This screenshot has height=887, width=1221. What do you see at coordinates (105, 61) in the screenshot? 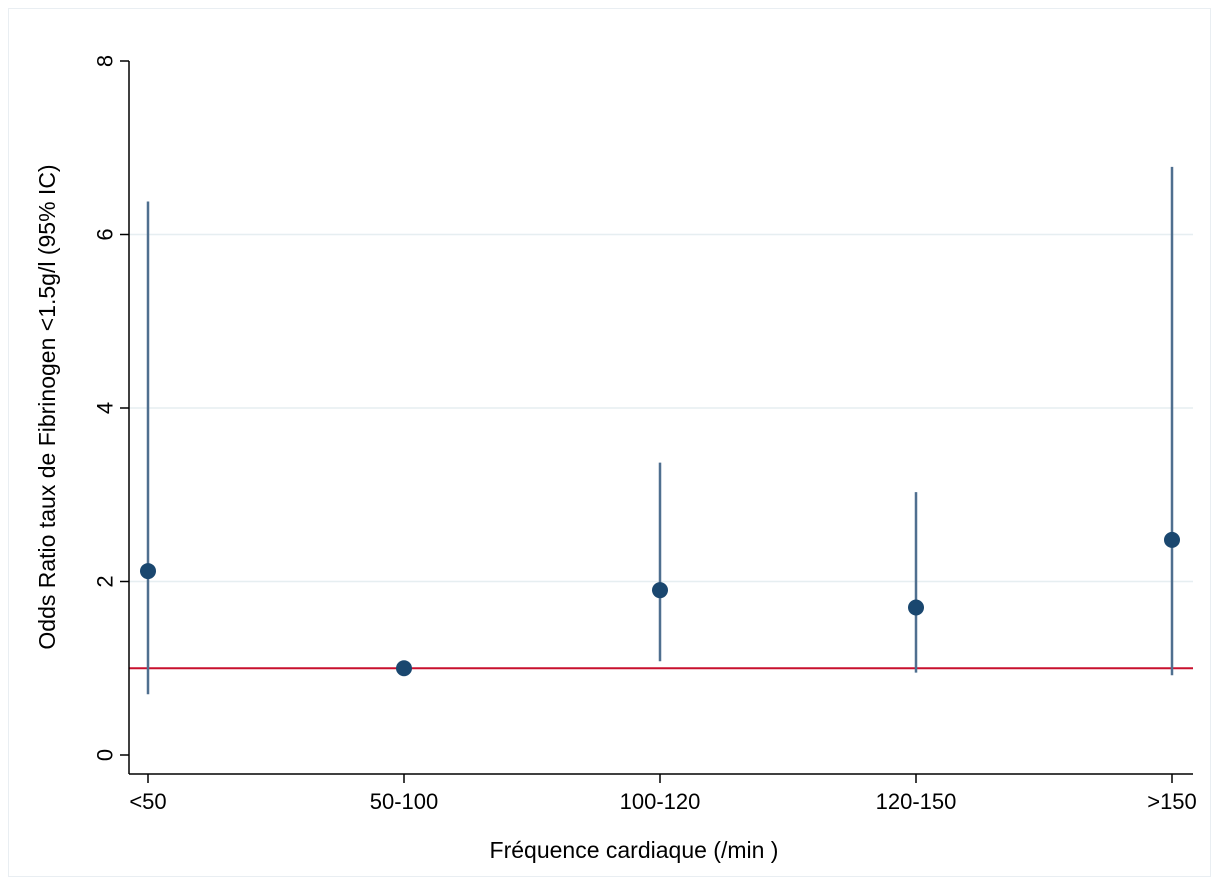
I see `y-tick-label-8: 8` at bounding box center [105, 61].